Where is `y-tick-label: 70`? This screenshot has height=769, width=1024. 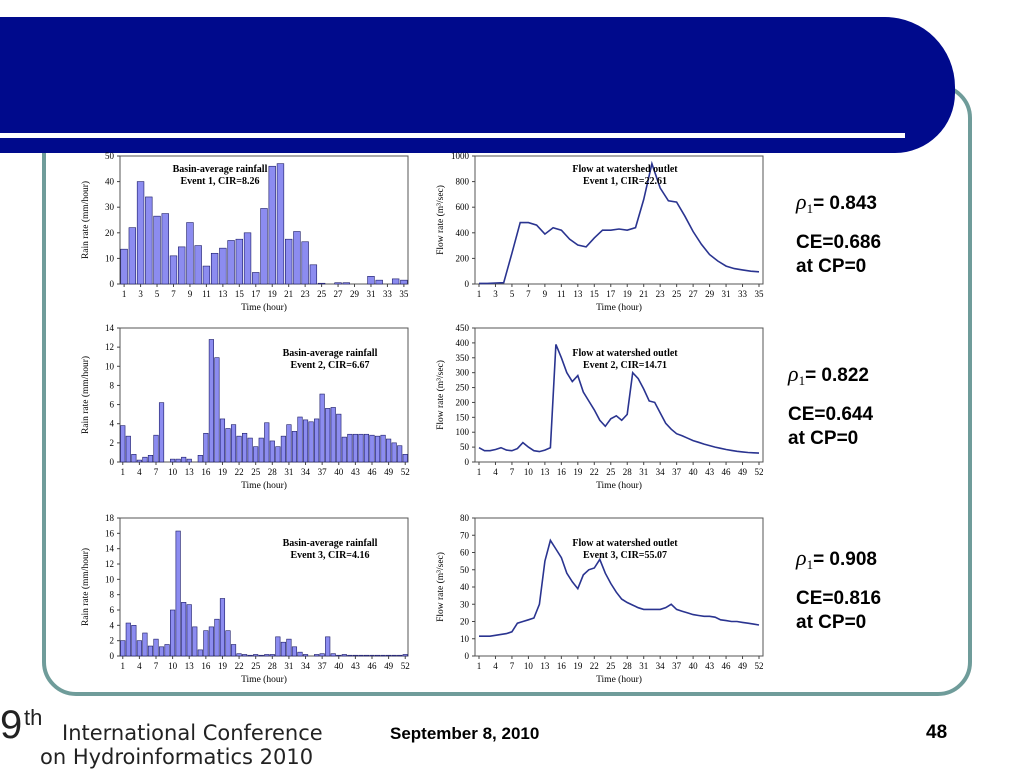
y-tick-label: 70 is located at coordinates (465, 535).